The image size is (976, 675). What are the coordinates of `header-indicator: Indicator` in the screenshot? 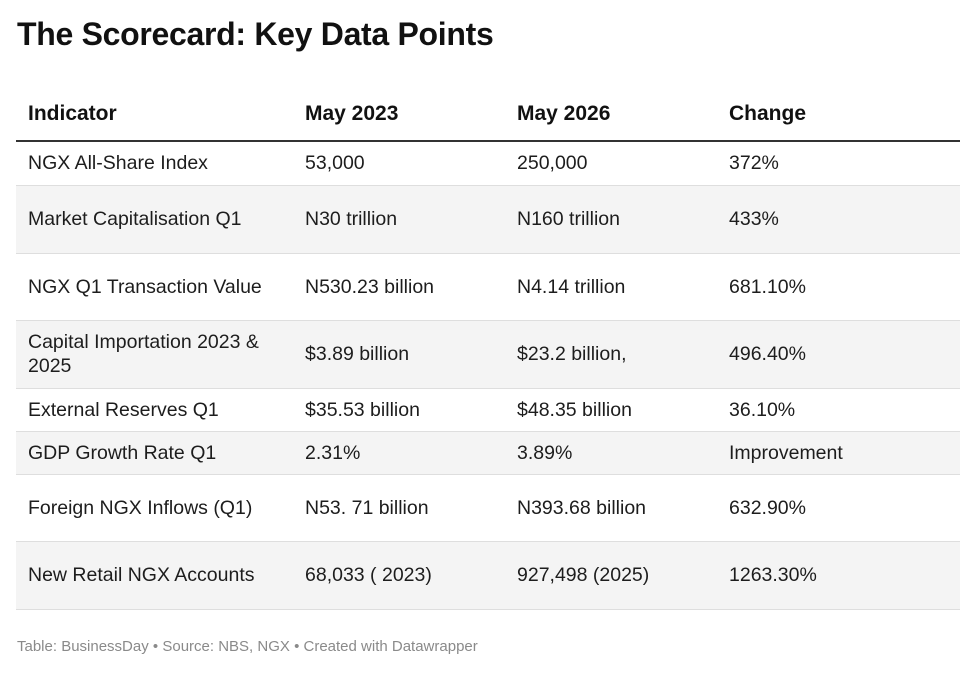 It's located at (154, 115).